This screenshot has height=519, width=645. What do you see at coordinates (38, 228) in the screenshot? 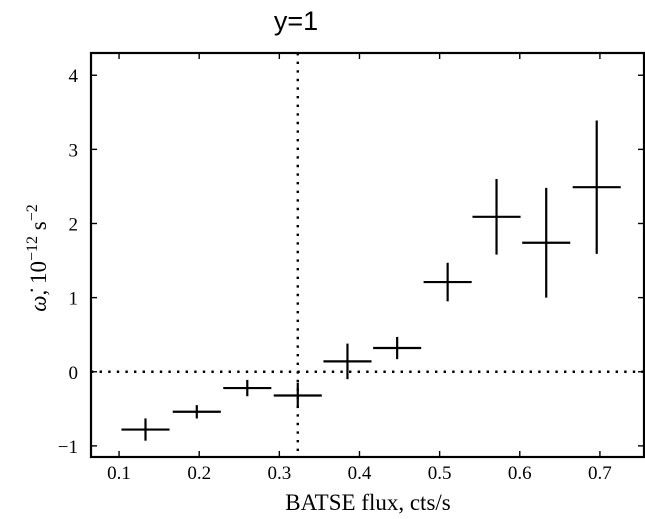
I see `y-axis-label-unit: s` at bounding box center [38, 228].